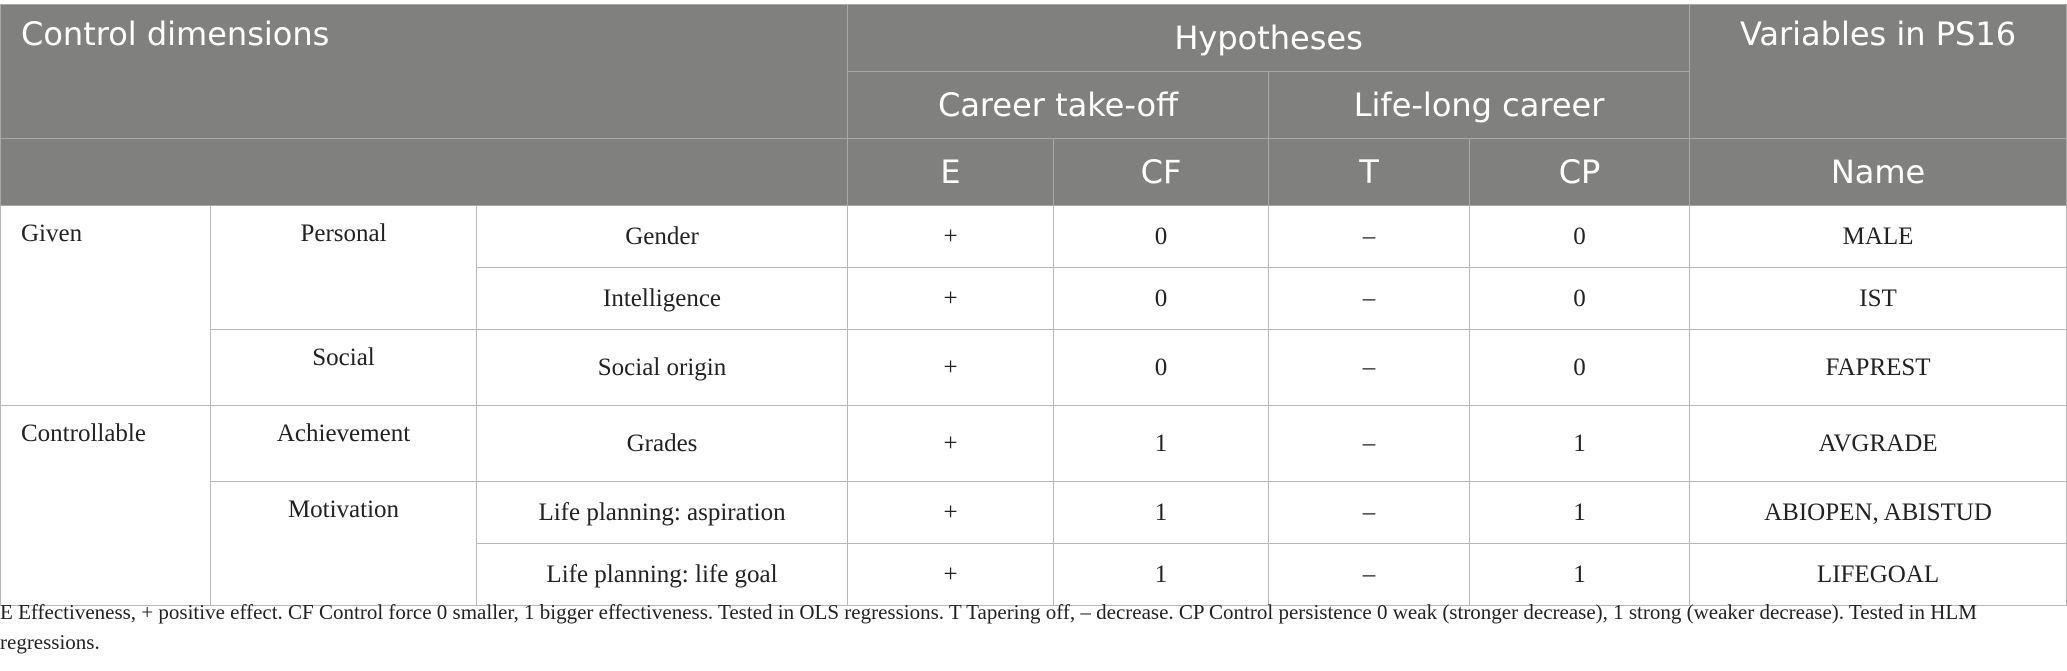 The width and height of the screenshot is (2067, 671). What do you see at coordinates (1580, 172) in the screenshot?
I see `col-cp-header: CP` at bounding box center [1580, 172].